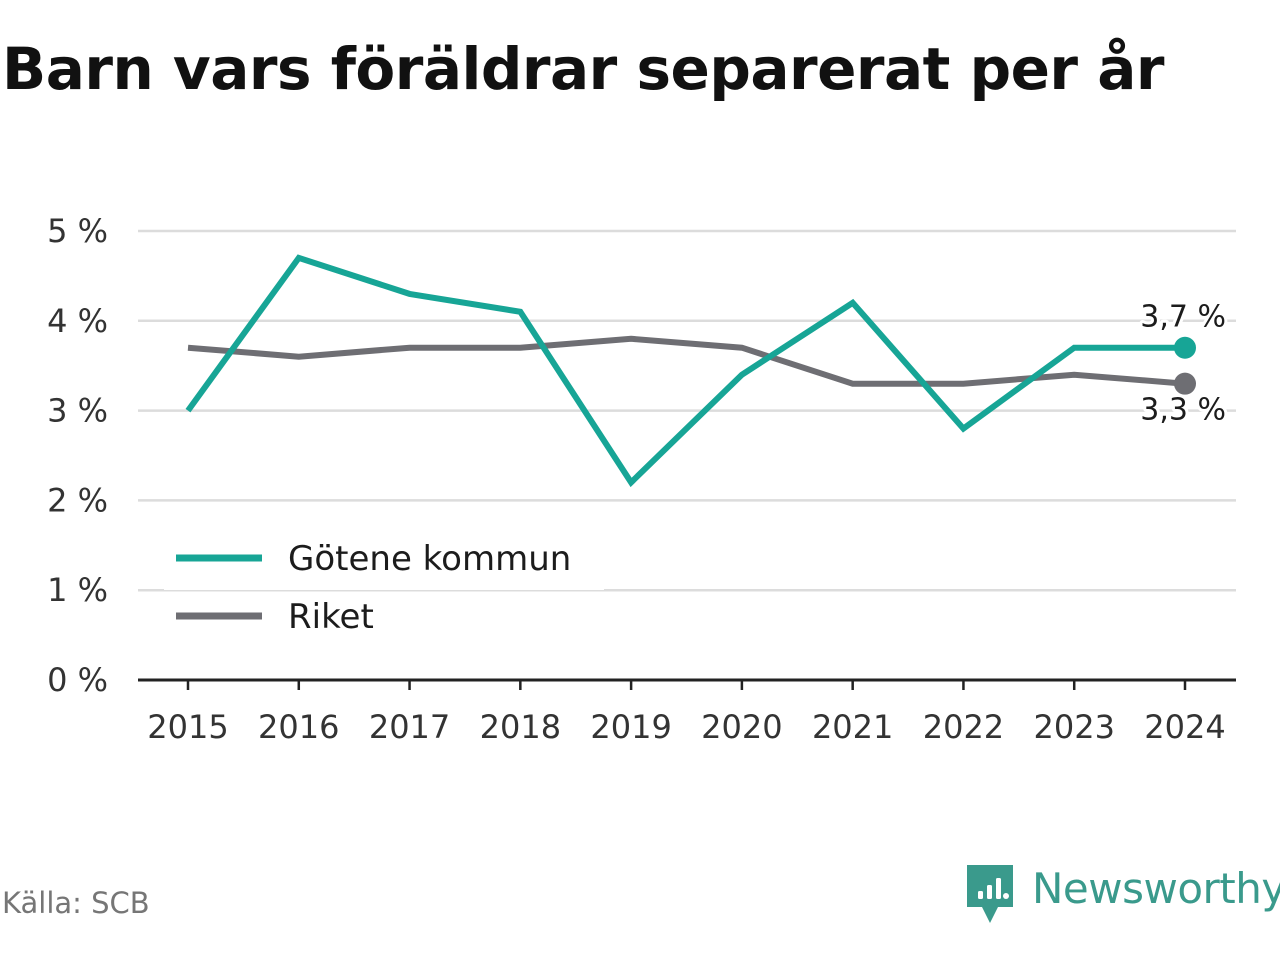  What do you see at coordinates (990, 894) in the screenshot?
I see `newsworthy-logo-icon` at bounding box center [990, 894].